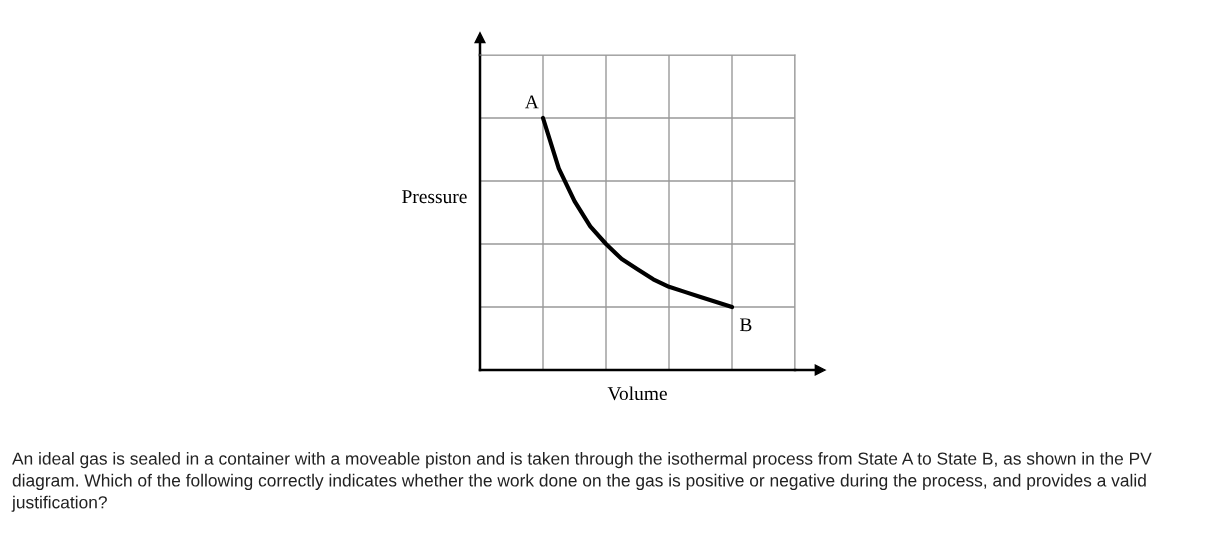 The height and width of the screenshot is (543, 1206). I want to click on x-axis-title: Volume, so click(637, 393).